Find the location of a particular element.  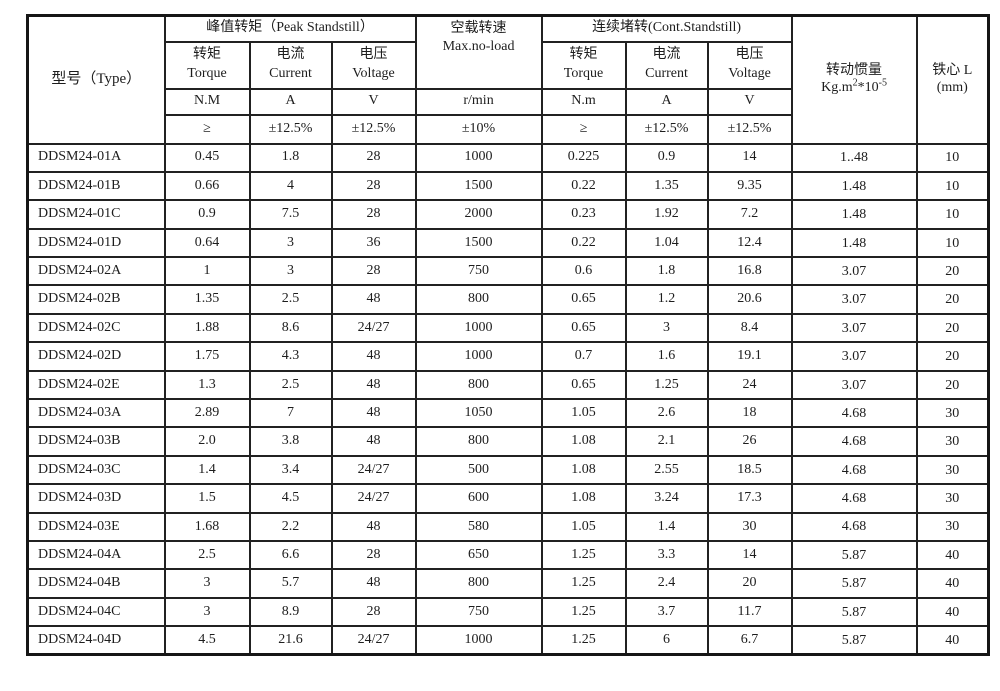

unit-cont-current: A is located at coordinates (666, 101).